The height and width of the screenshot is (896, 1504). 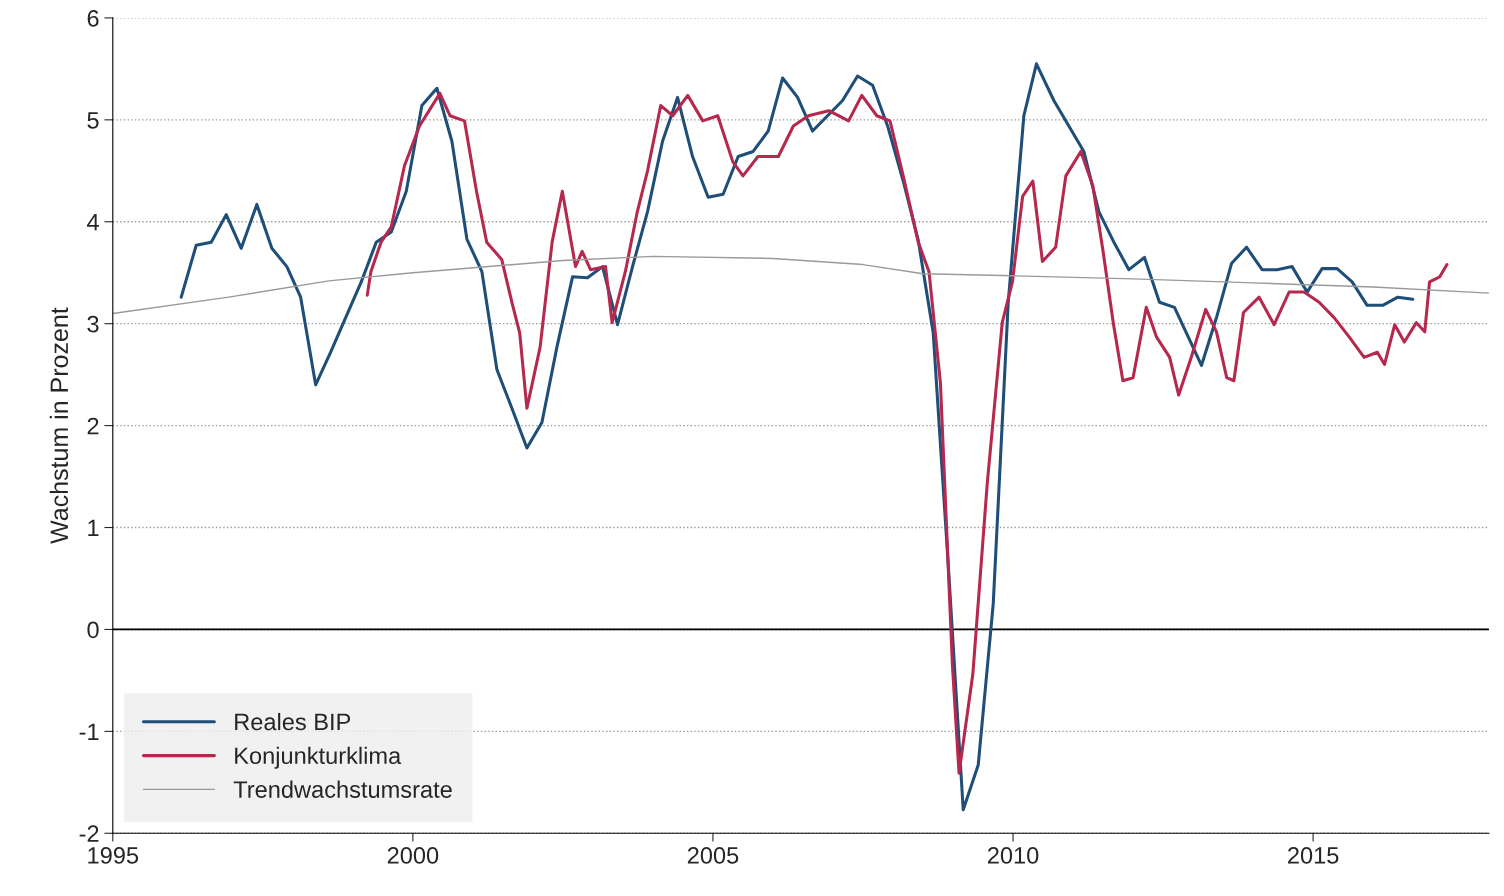 I want to click on y-axis-title: Wachstum in Prozent, so click(x=59, y=425).